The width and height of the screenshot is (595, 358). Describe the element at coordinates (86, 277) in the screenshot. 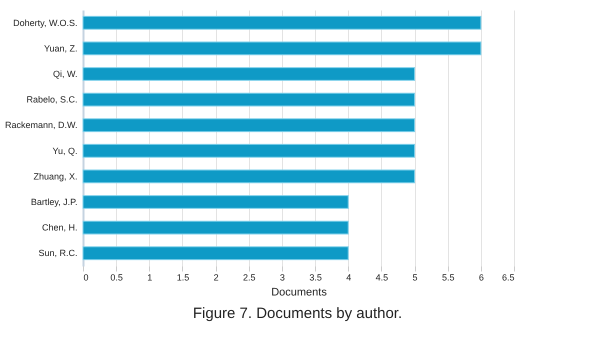

I see `x-tick-label: 0` at that location.